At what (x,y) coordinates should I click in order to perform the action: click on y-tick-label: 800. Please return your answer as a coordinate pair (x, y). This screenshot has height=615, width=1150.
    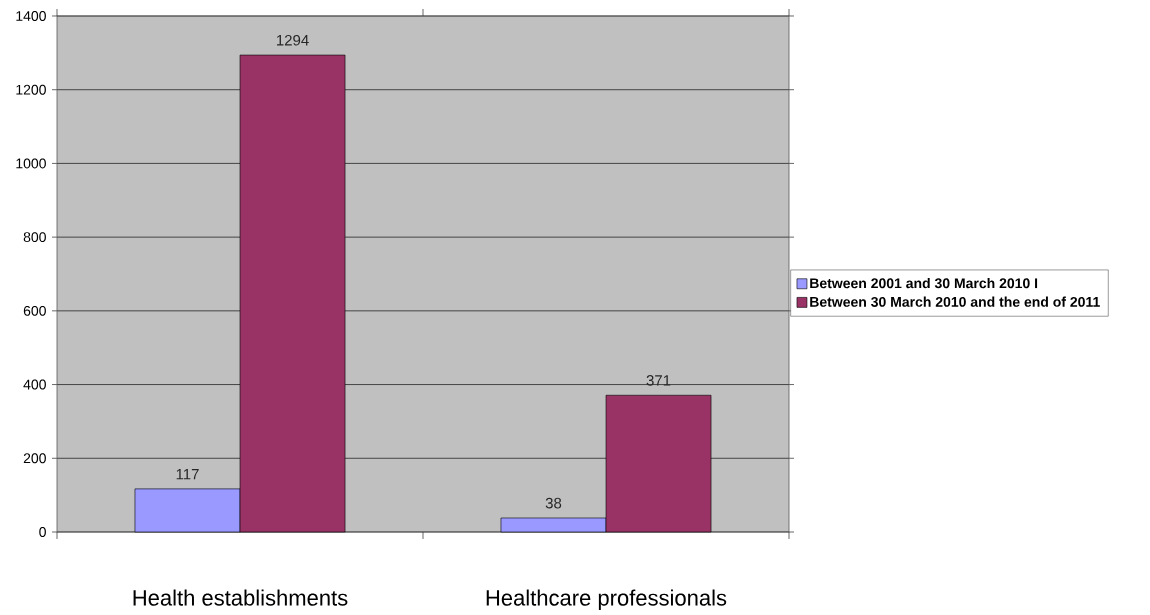
    Looking at the image, I should click on (34, 237).